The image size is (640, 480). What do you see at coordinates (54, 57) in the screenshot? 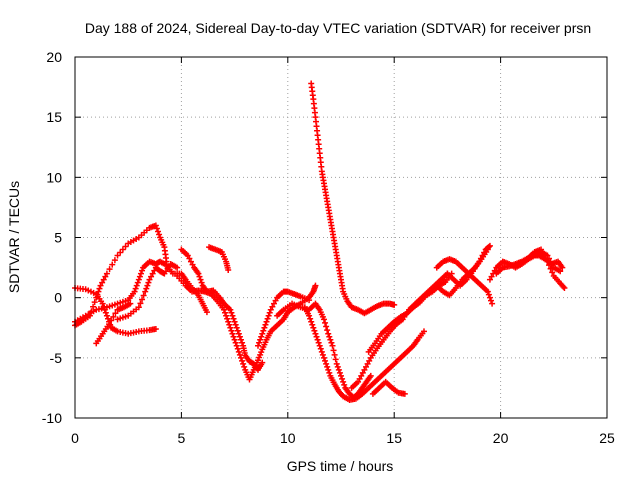
I see `y-tick-label: 20` at bounding box center [54, 57].